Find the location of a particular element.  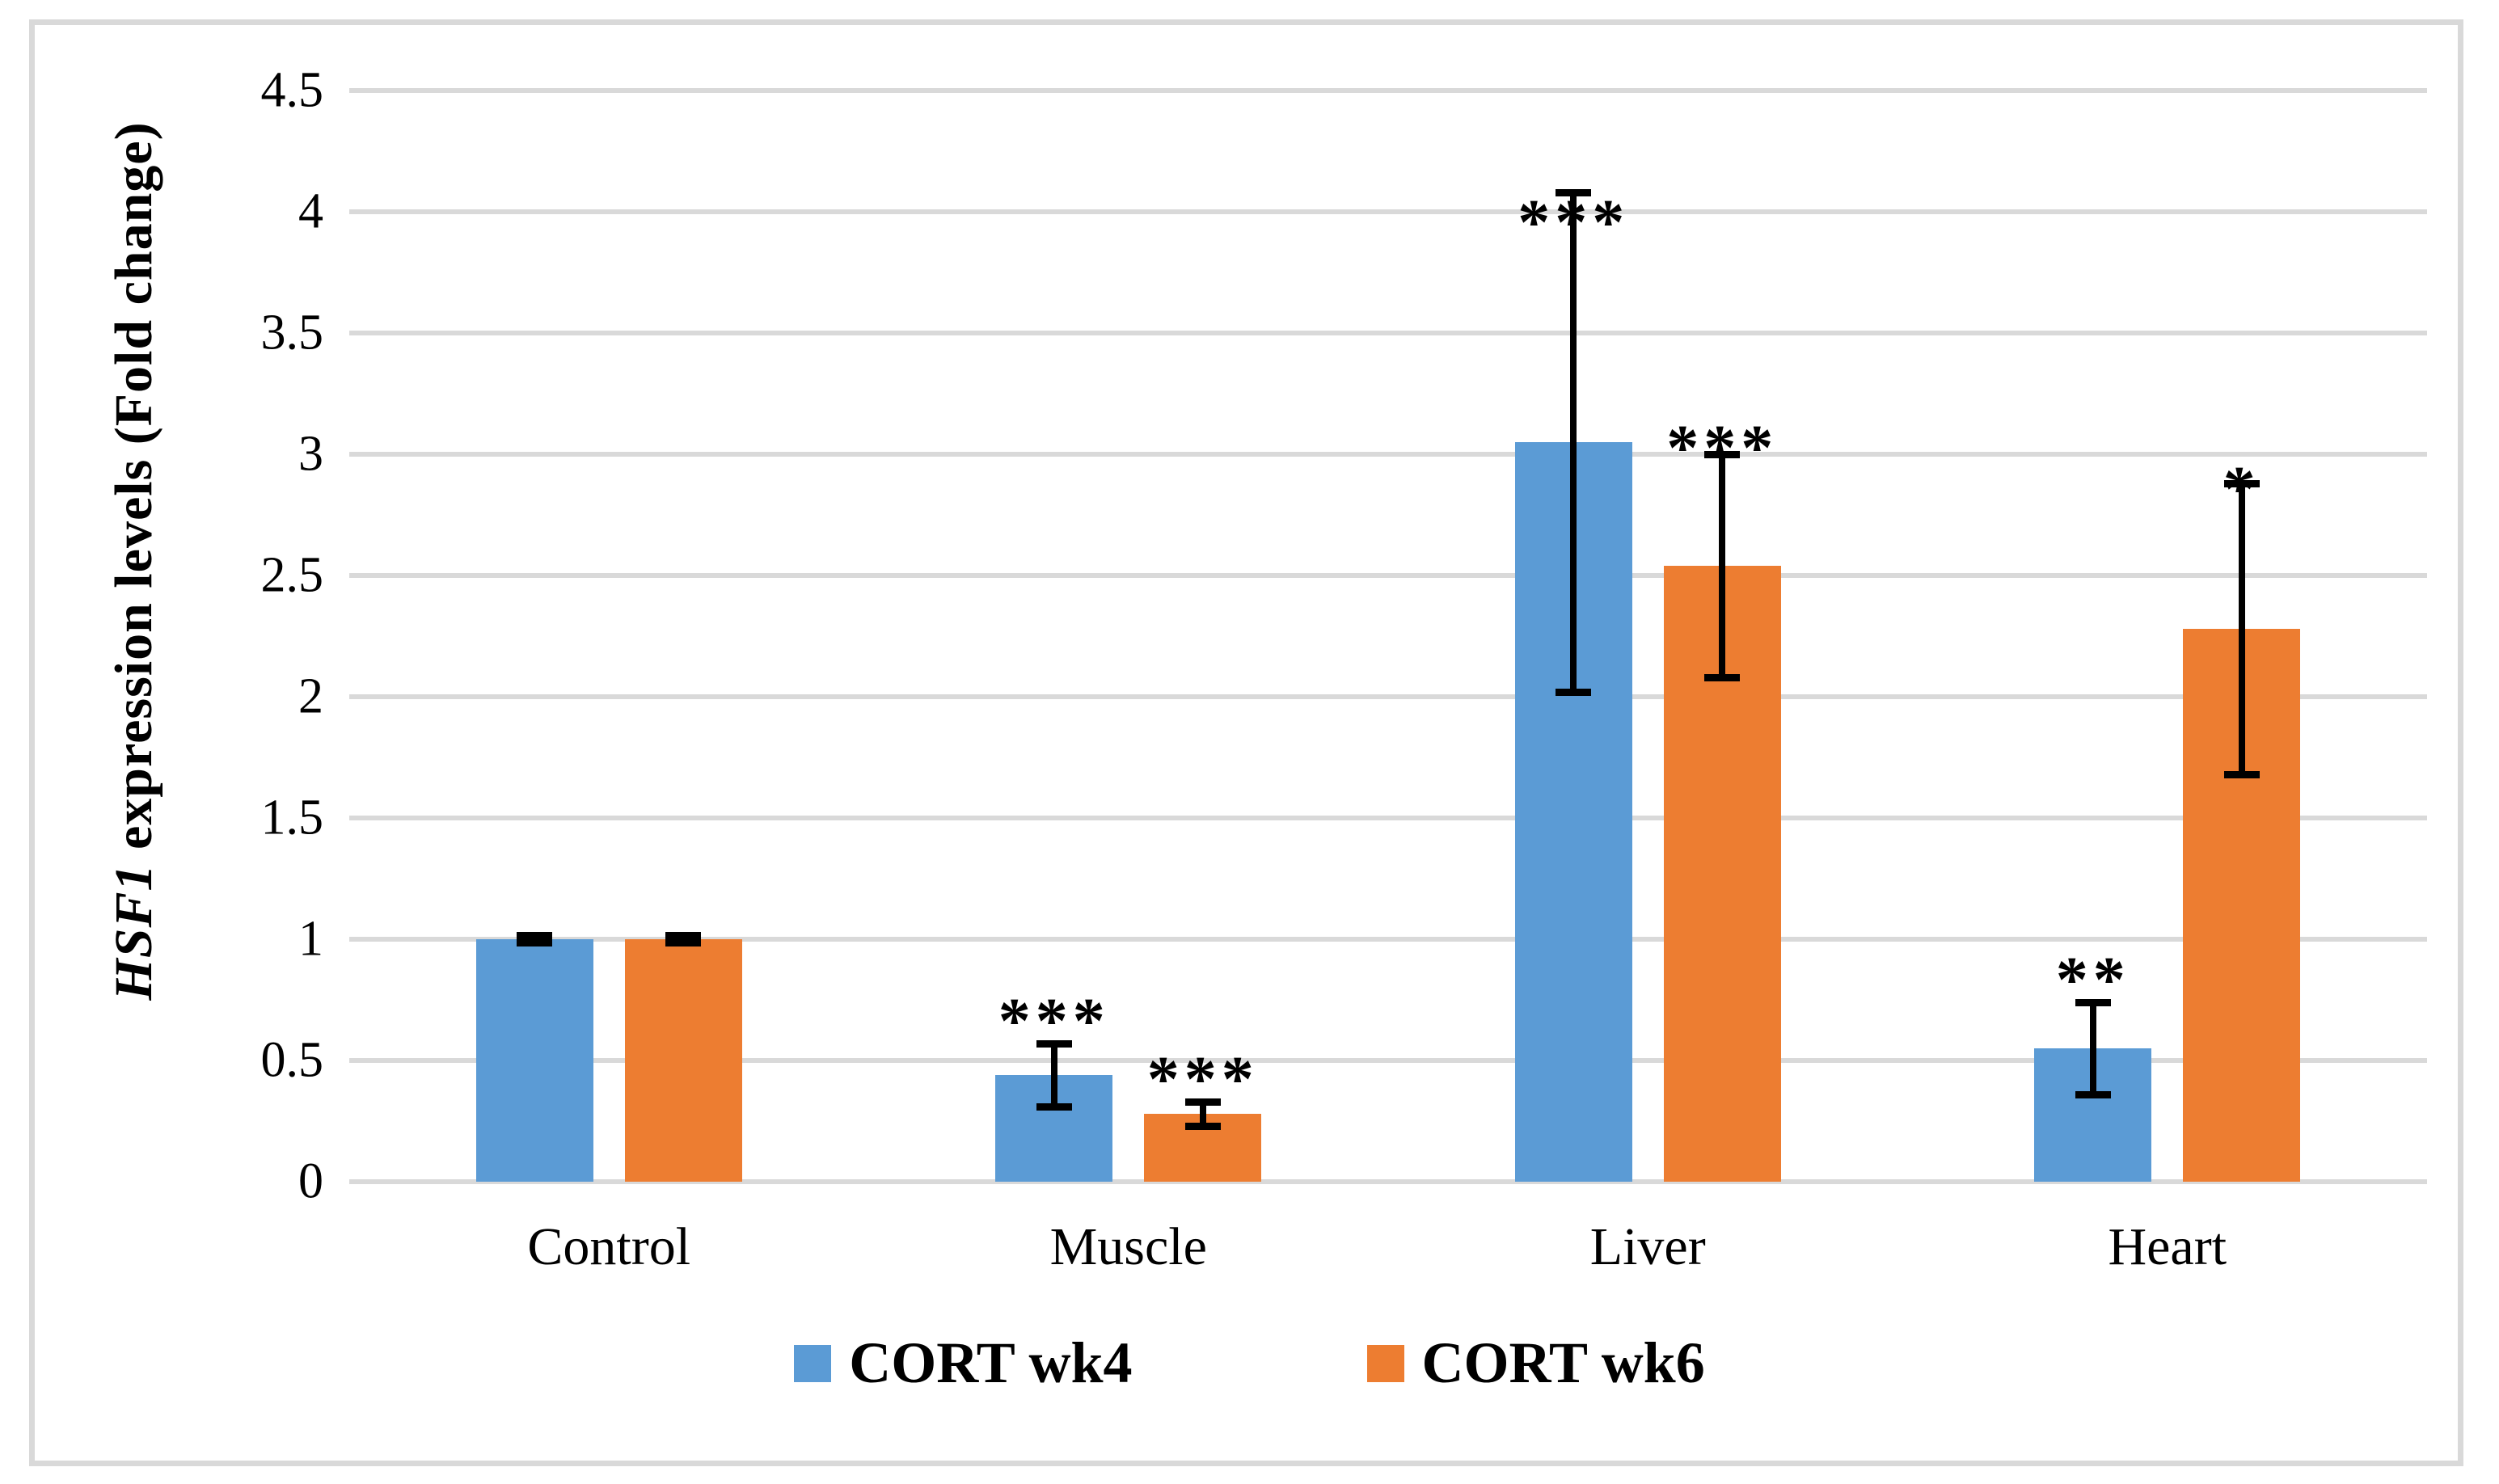

error-bar-cap-bottom-cort-wk4-muscle is located at coordinates (1054, 1106).